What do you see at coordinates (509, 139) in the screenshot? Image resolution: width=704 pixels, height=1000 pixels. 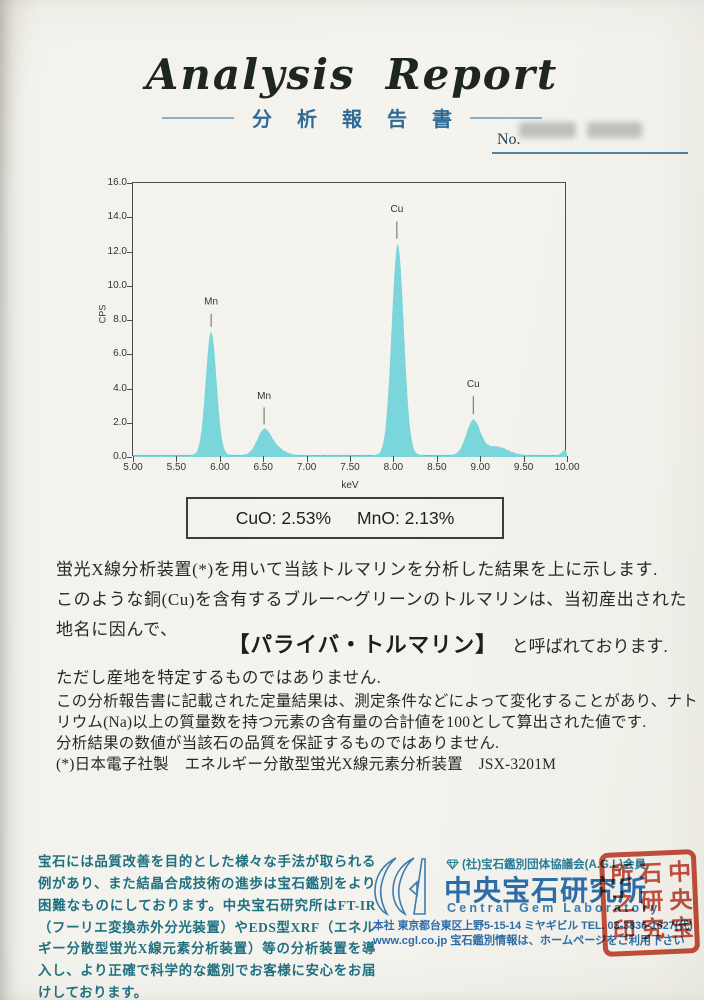 I see `report-number-label: No.` at bounding box center [509, 139].